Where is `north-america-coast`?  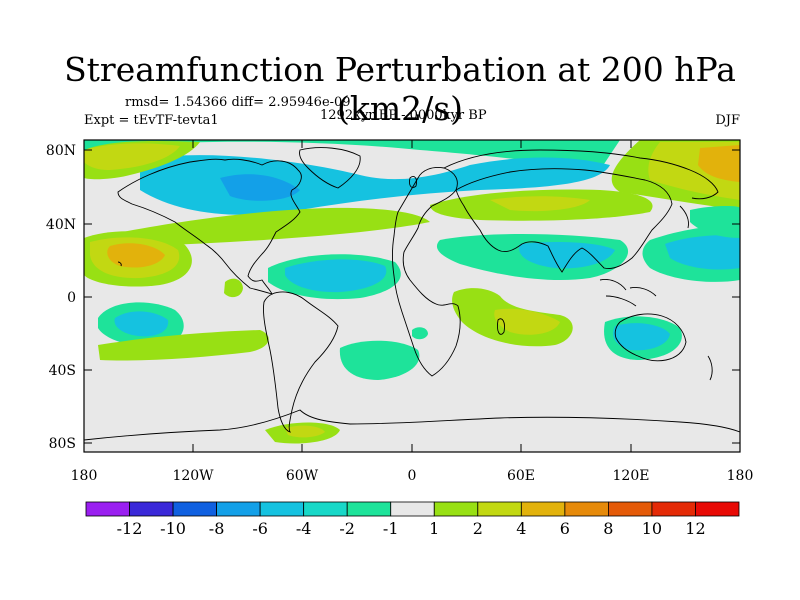
north-america-coast is located at coordinates (209, 226).